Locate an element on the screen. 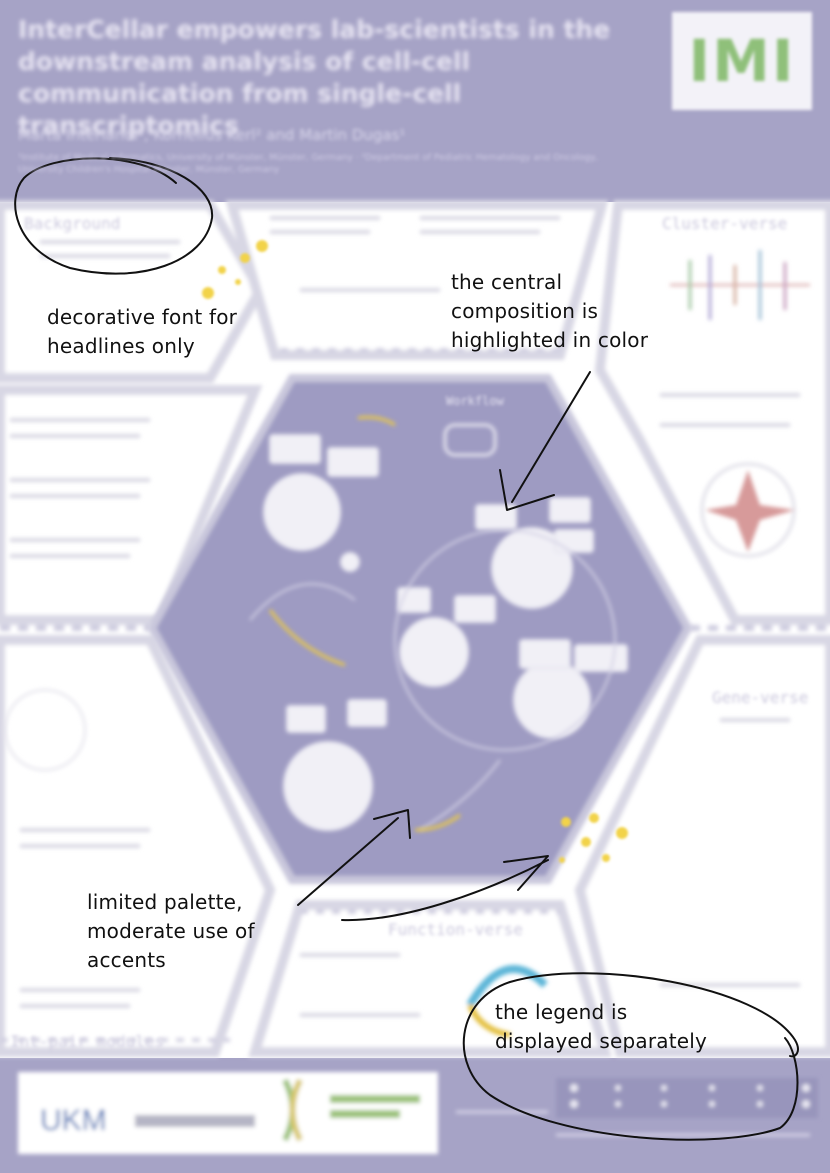 This screenshot has height=1173, width=830. annotation-line: accents is located at coordinates (126, 960).